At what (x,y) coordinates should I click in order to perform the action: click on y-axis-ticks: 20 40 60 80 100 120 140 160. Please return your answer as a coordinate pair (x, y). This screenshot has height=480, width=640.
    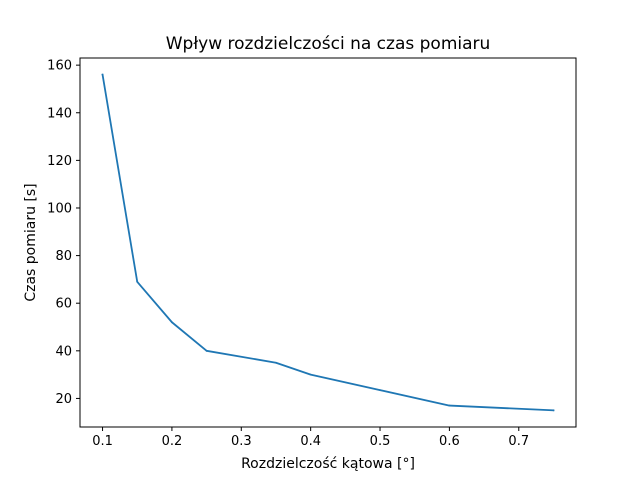
    Looking at the image, I should click on (63, 233).